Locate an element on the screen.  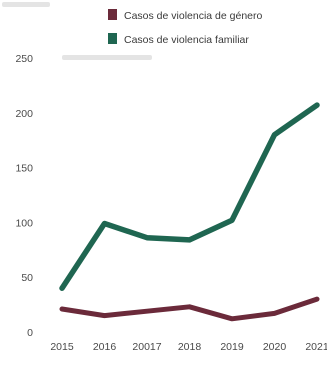
y-tick-label: 50 is located at coordinates (27, 278).